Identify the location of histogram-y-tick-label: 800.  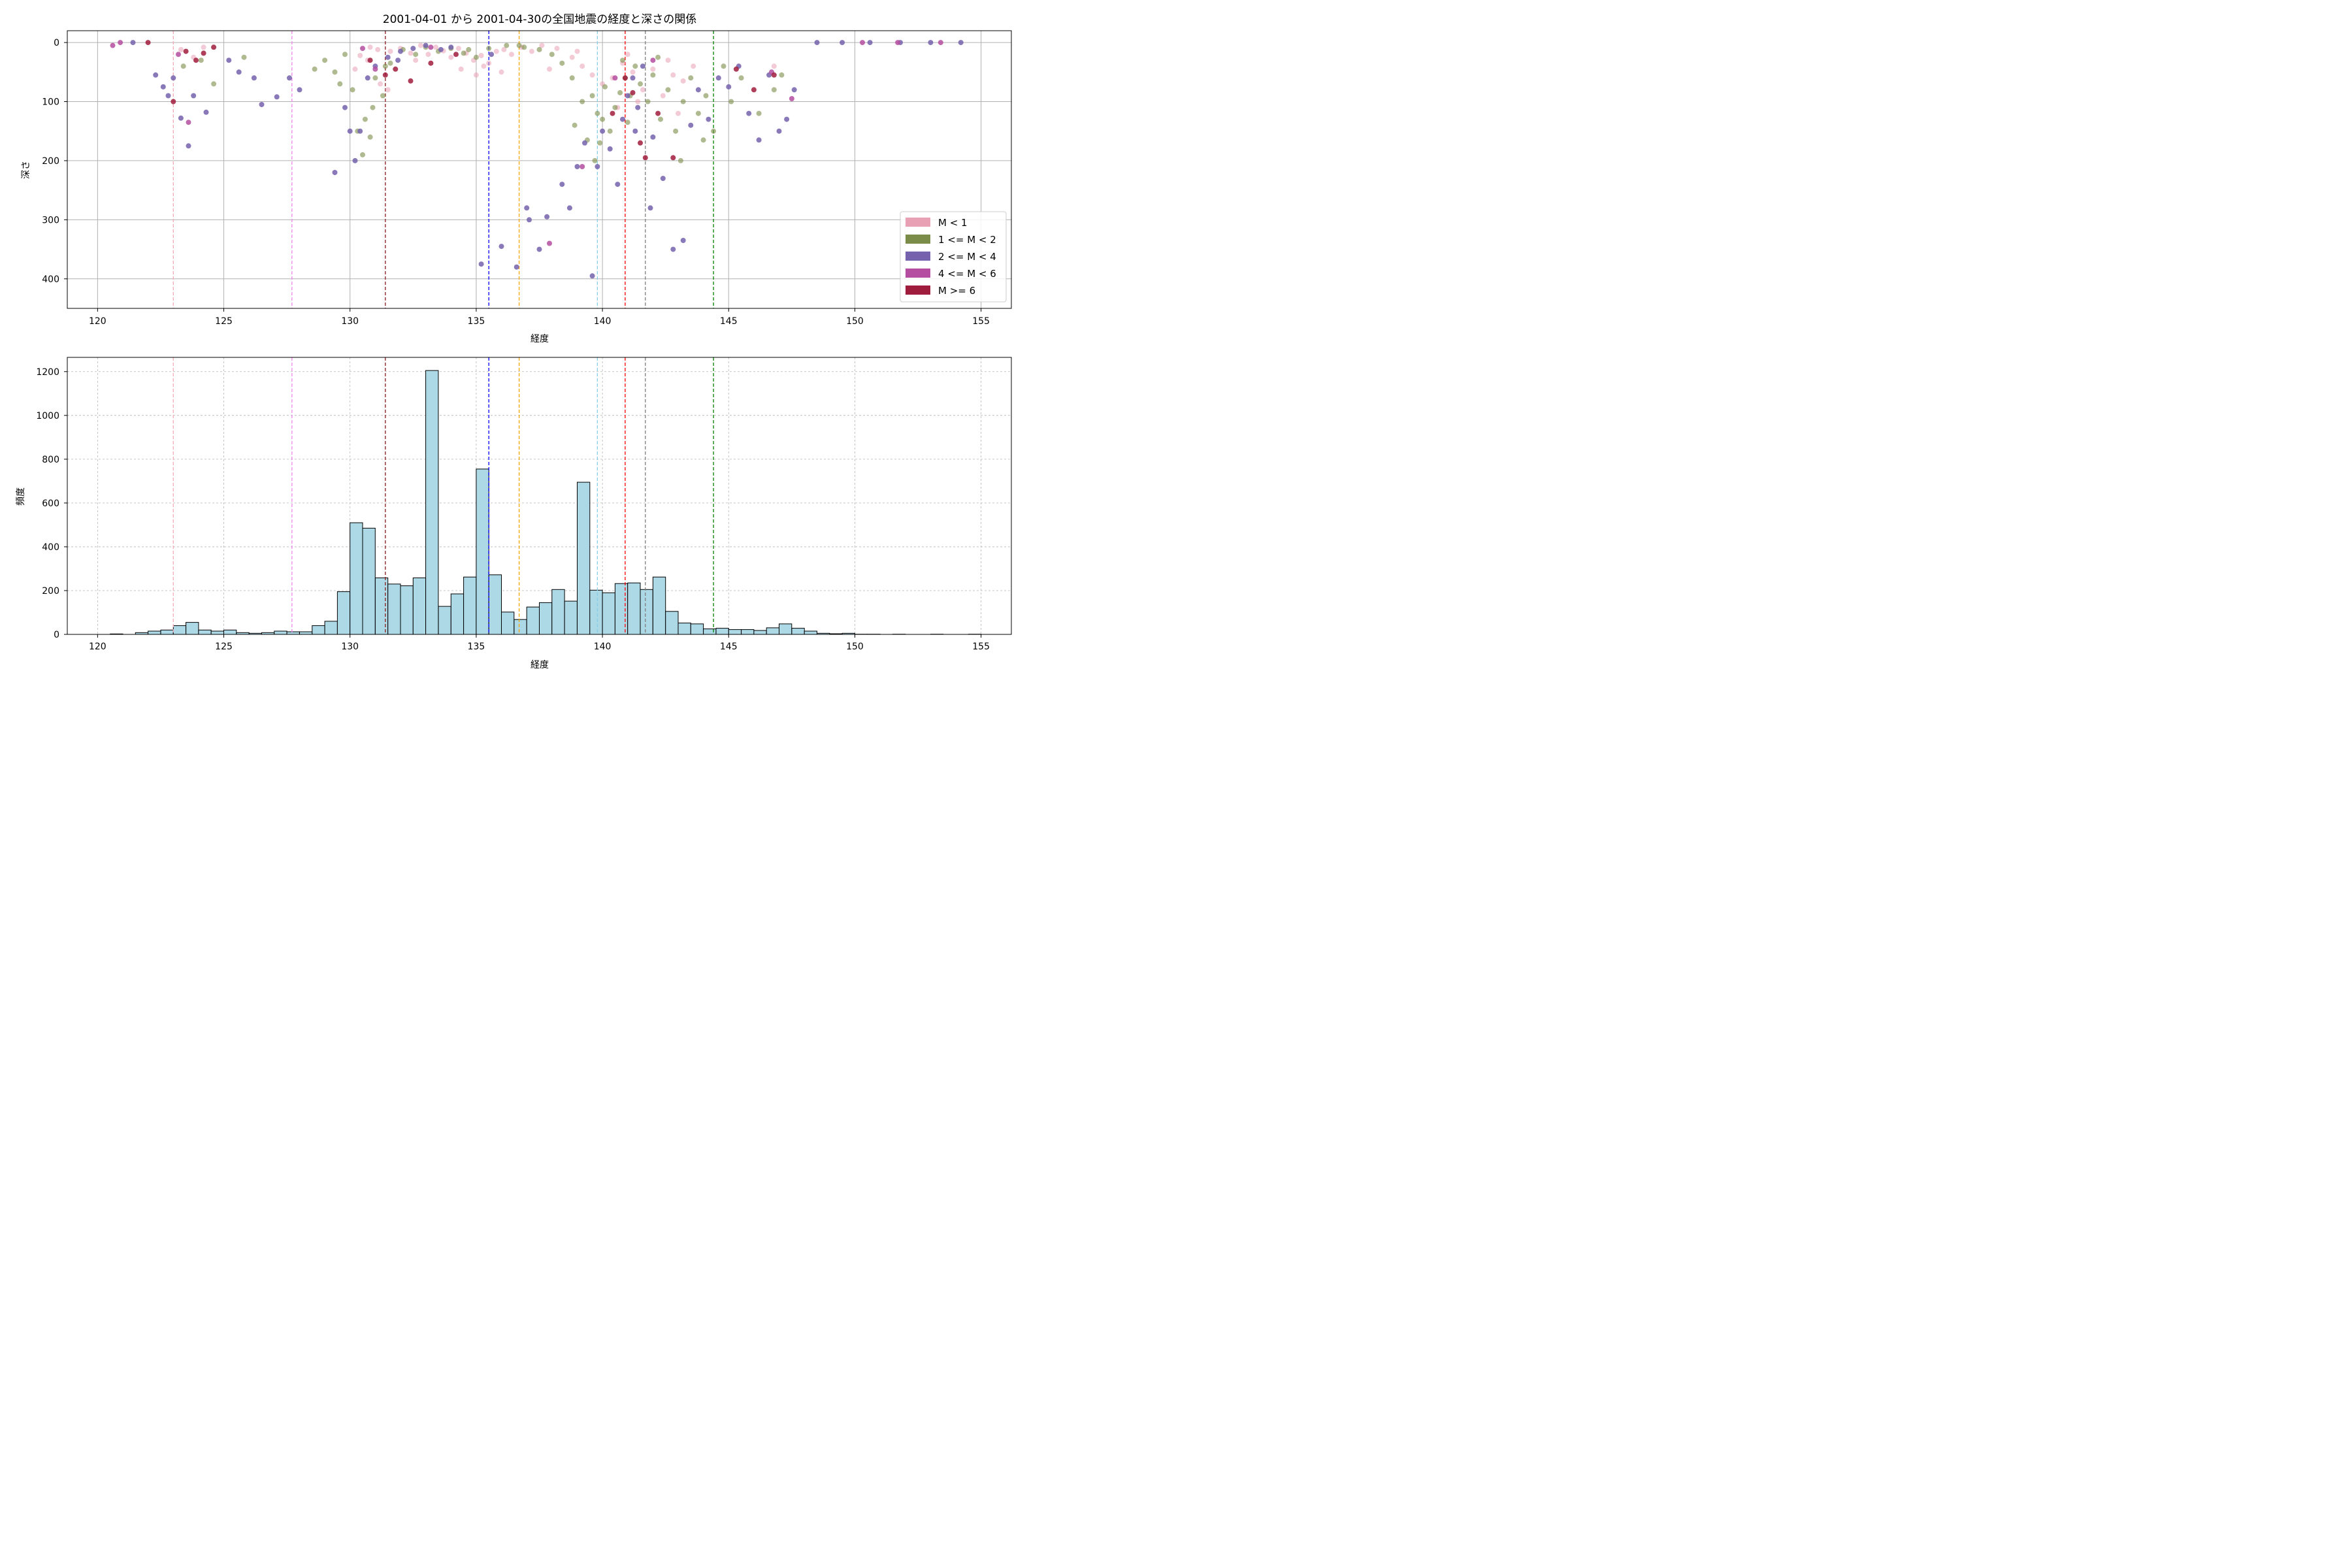
(50, 460).